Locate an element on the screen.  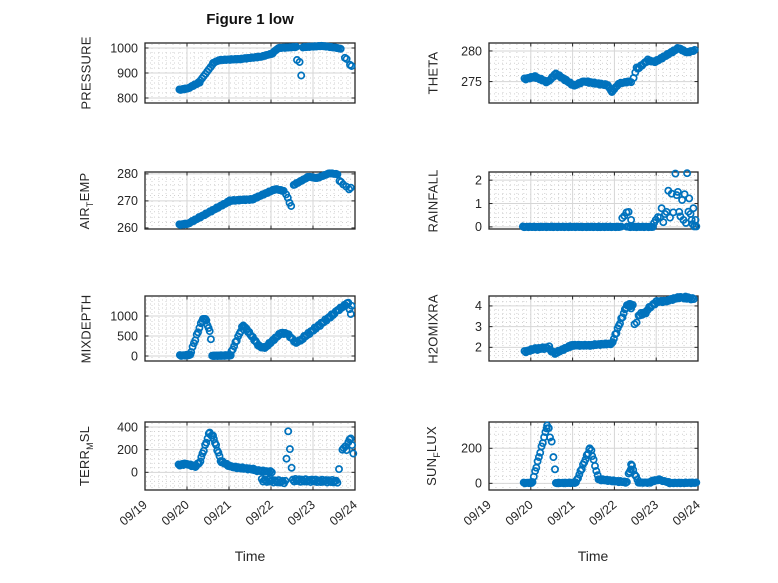
y-axis-label-theta: THETA is located at coordinates (433, 73).